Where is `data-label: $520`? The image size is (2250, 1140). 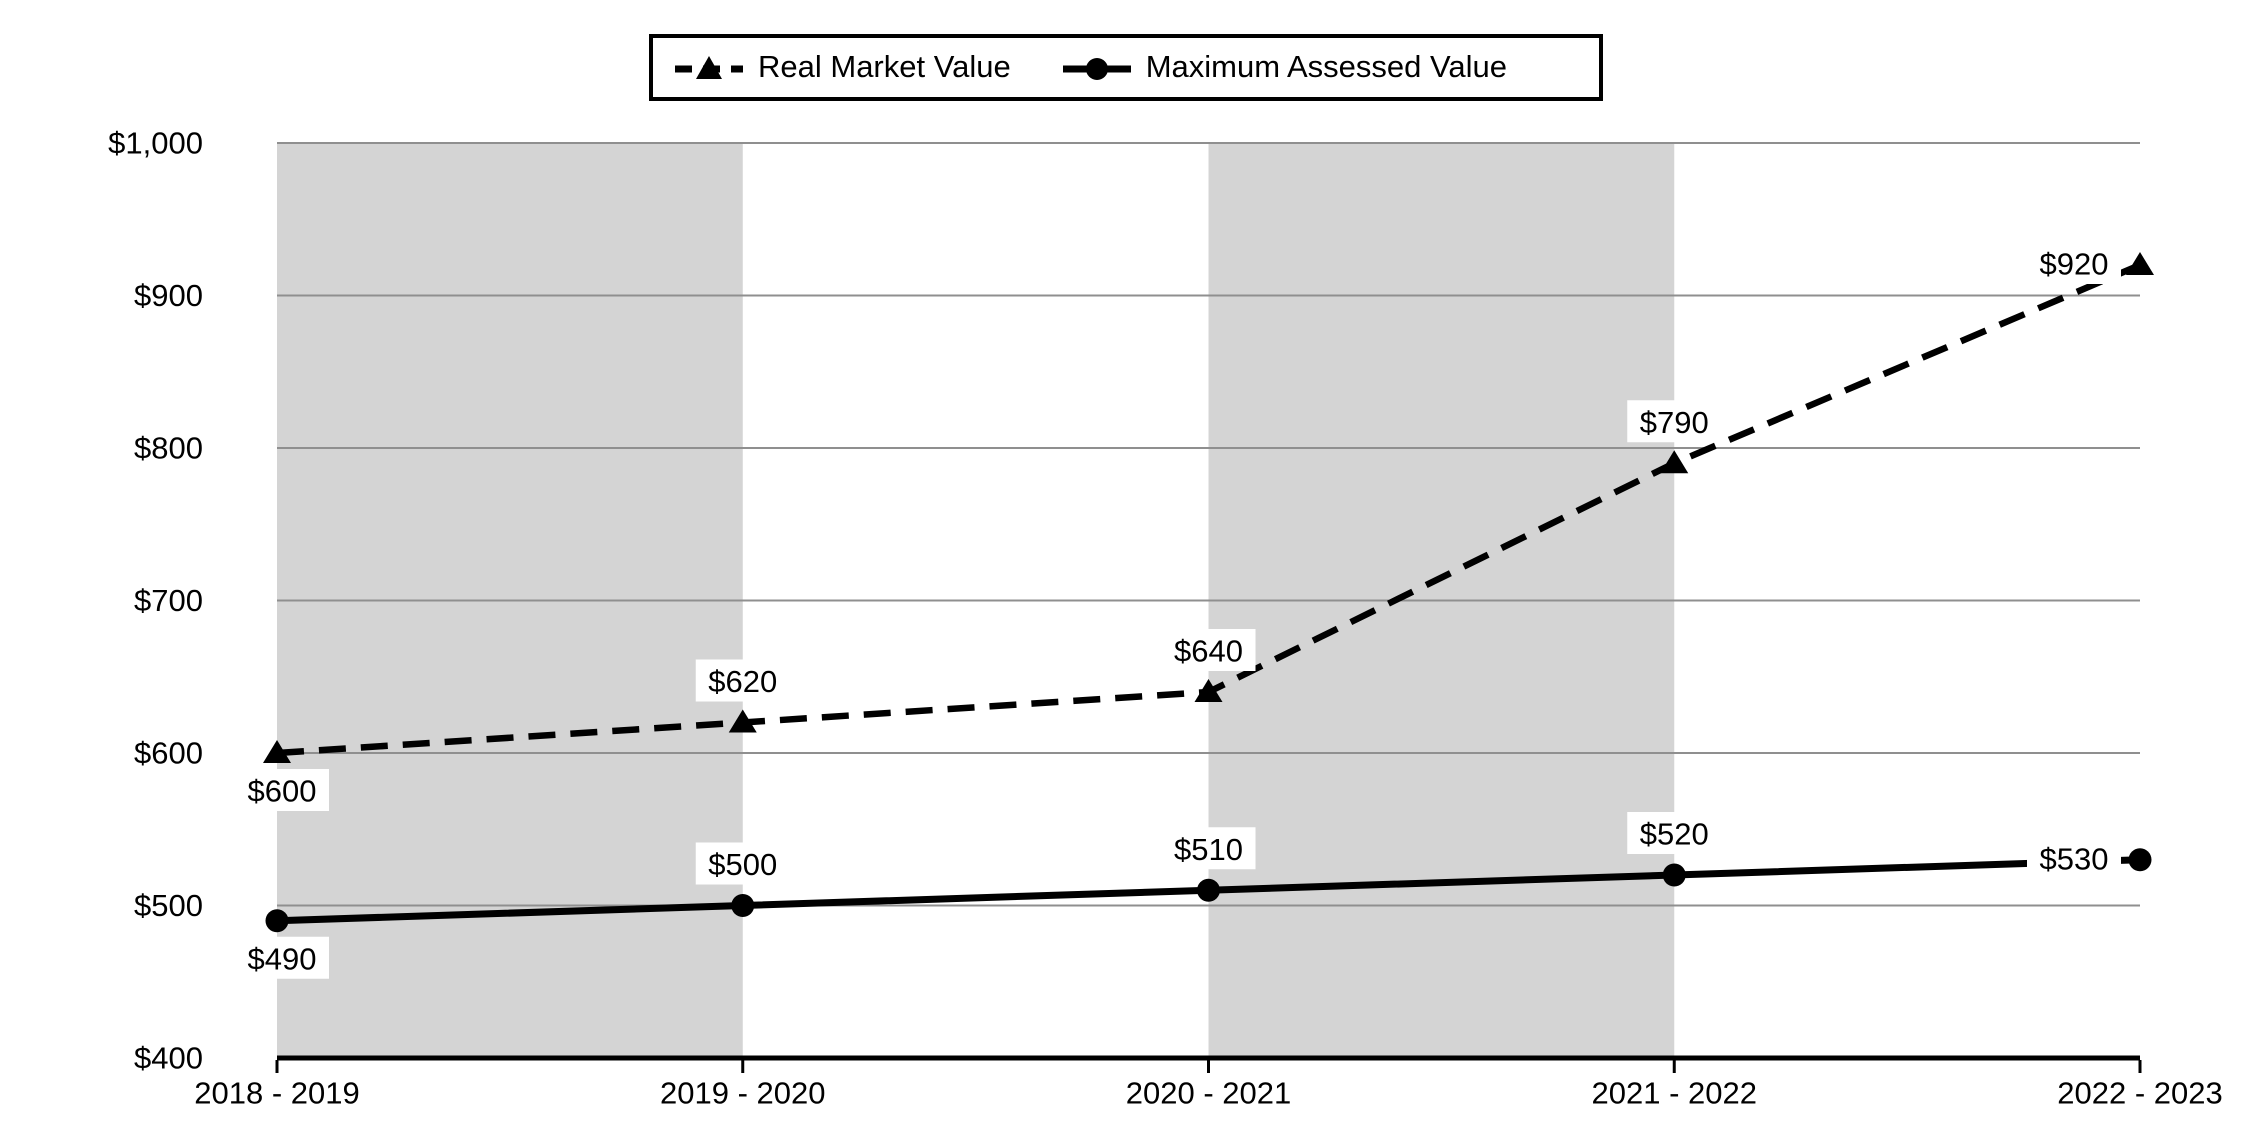 data-label: $520 is located at coordinates (1674, 834).